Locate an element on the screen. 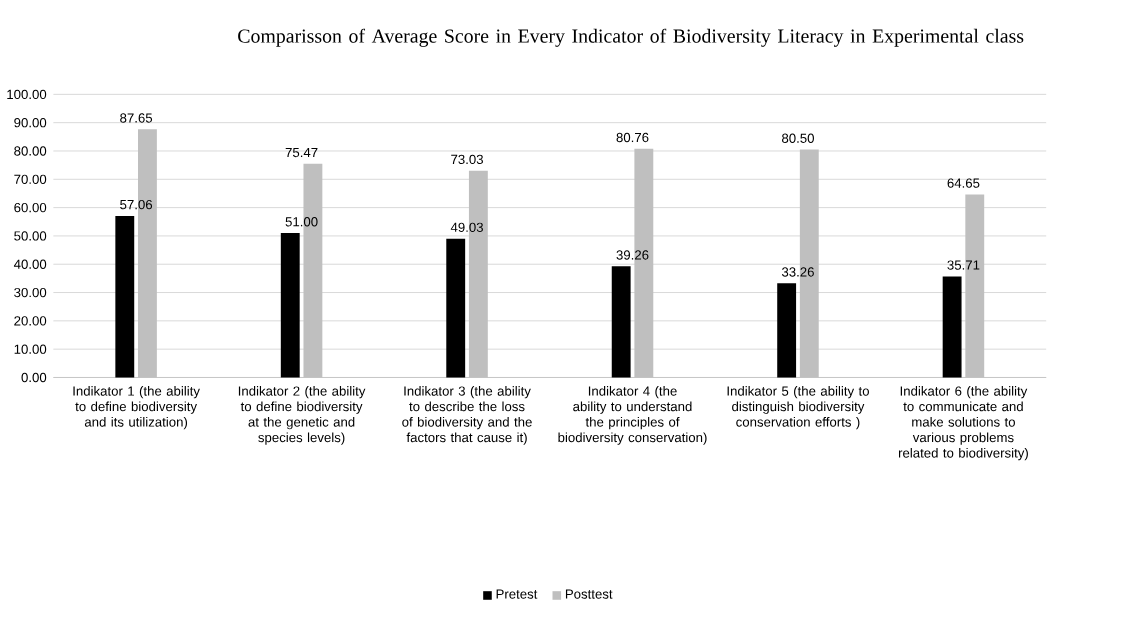 The image size is (1144, 627). data-label: 49.03 is located at coordinates (466, 227).